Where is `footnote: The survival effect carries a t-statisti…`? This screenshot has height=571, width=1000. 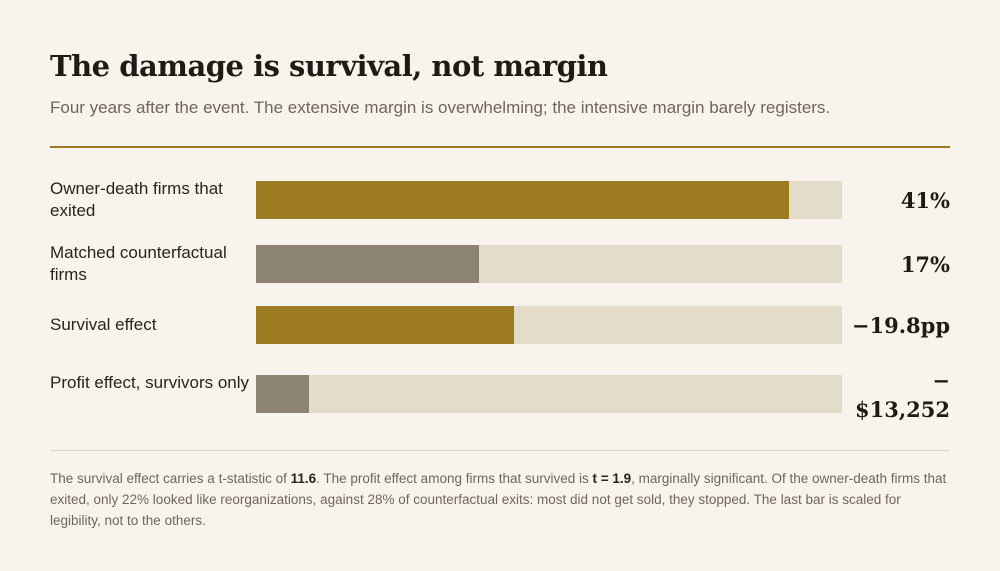 footnote: The survival effect carries a t-statisti… is located at coordinates (500, 499).